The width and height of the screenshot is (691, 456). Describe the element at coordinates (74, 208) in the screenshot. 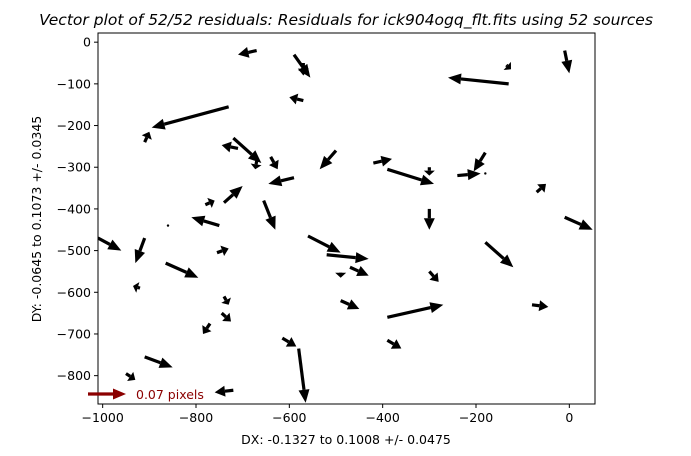

I see `y-tick-label: −400` at that location.